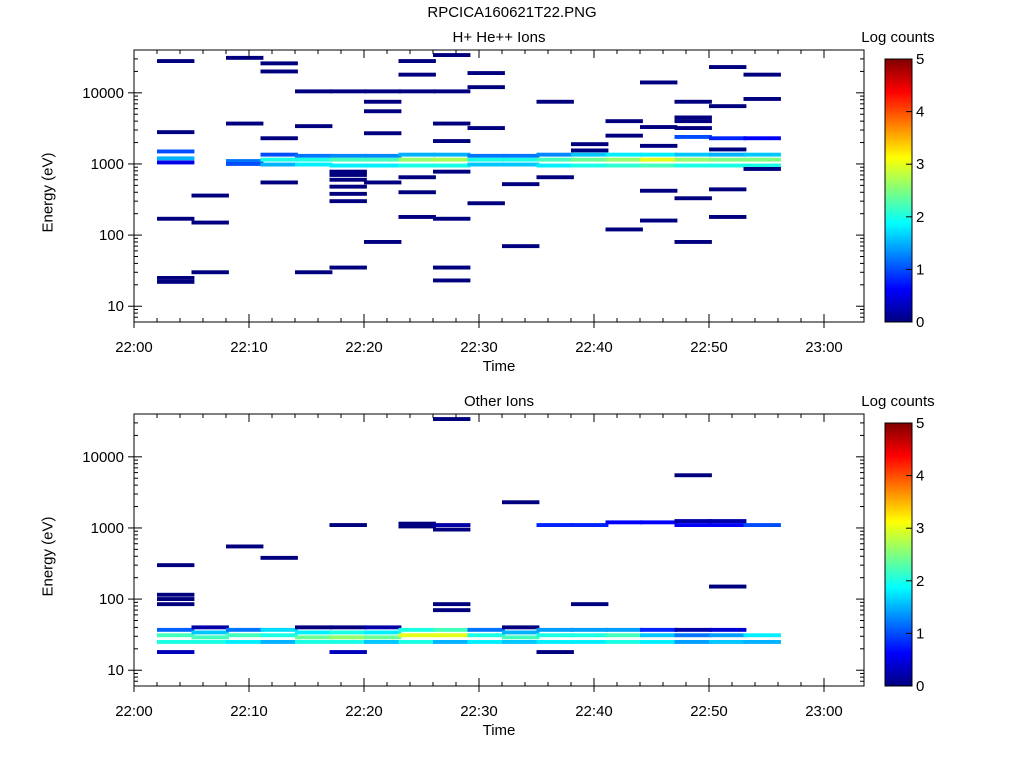 Image resolution: width=1024 pixels, height=768 pixels. I want to click on panel1-colorbar, so click(898, 190).